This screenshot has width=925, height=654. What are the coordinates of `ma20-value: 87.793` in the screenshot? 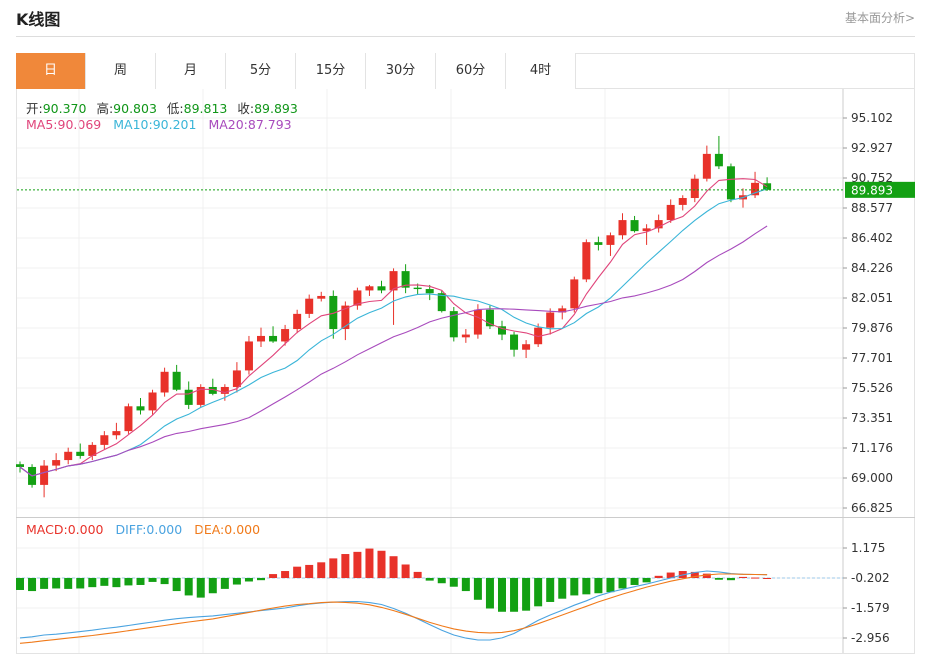 It's located at (269, 124).